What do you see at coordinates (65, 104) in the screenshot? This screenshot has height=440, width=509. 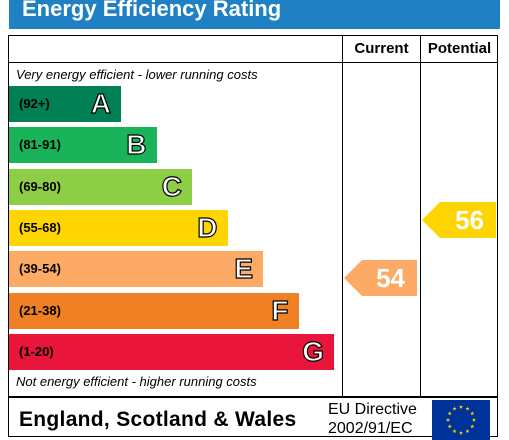 I see `band-a: (92+) A` at bounding box center [65, 104].